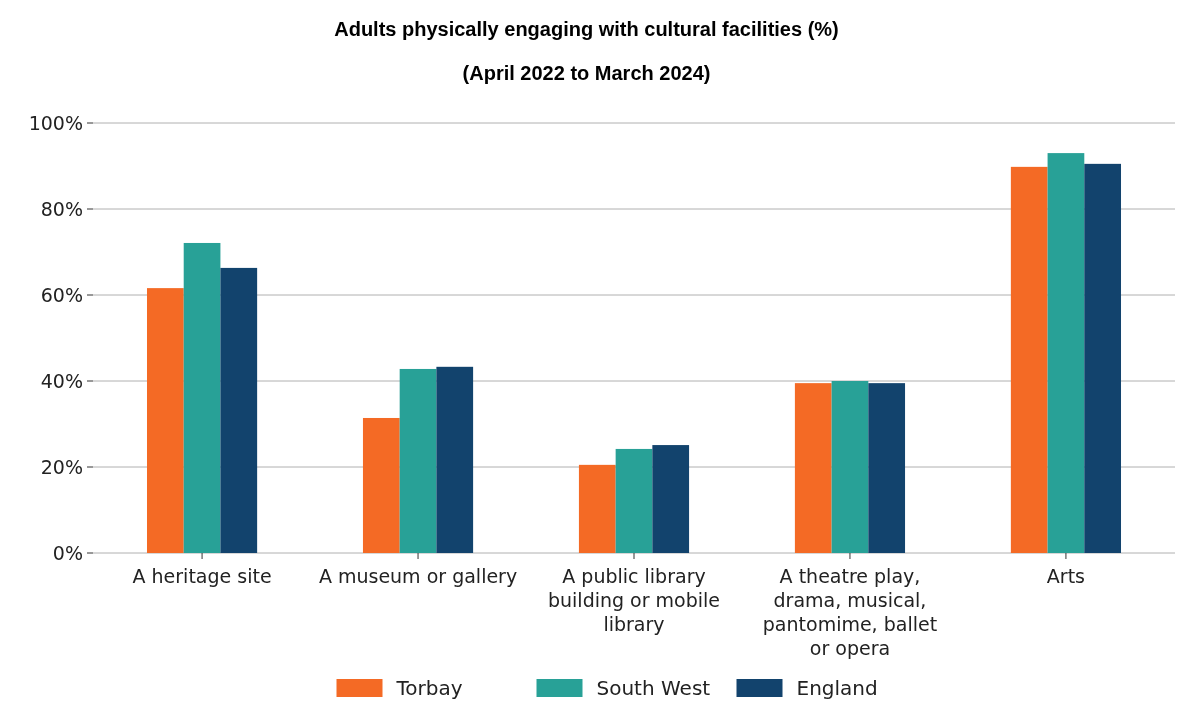  What do you see at coordinates (61, 466) in the screenshot?
I see `y-tick-label: 20%` at bounding box center [61, 466].